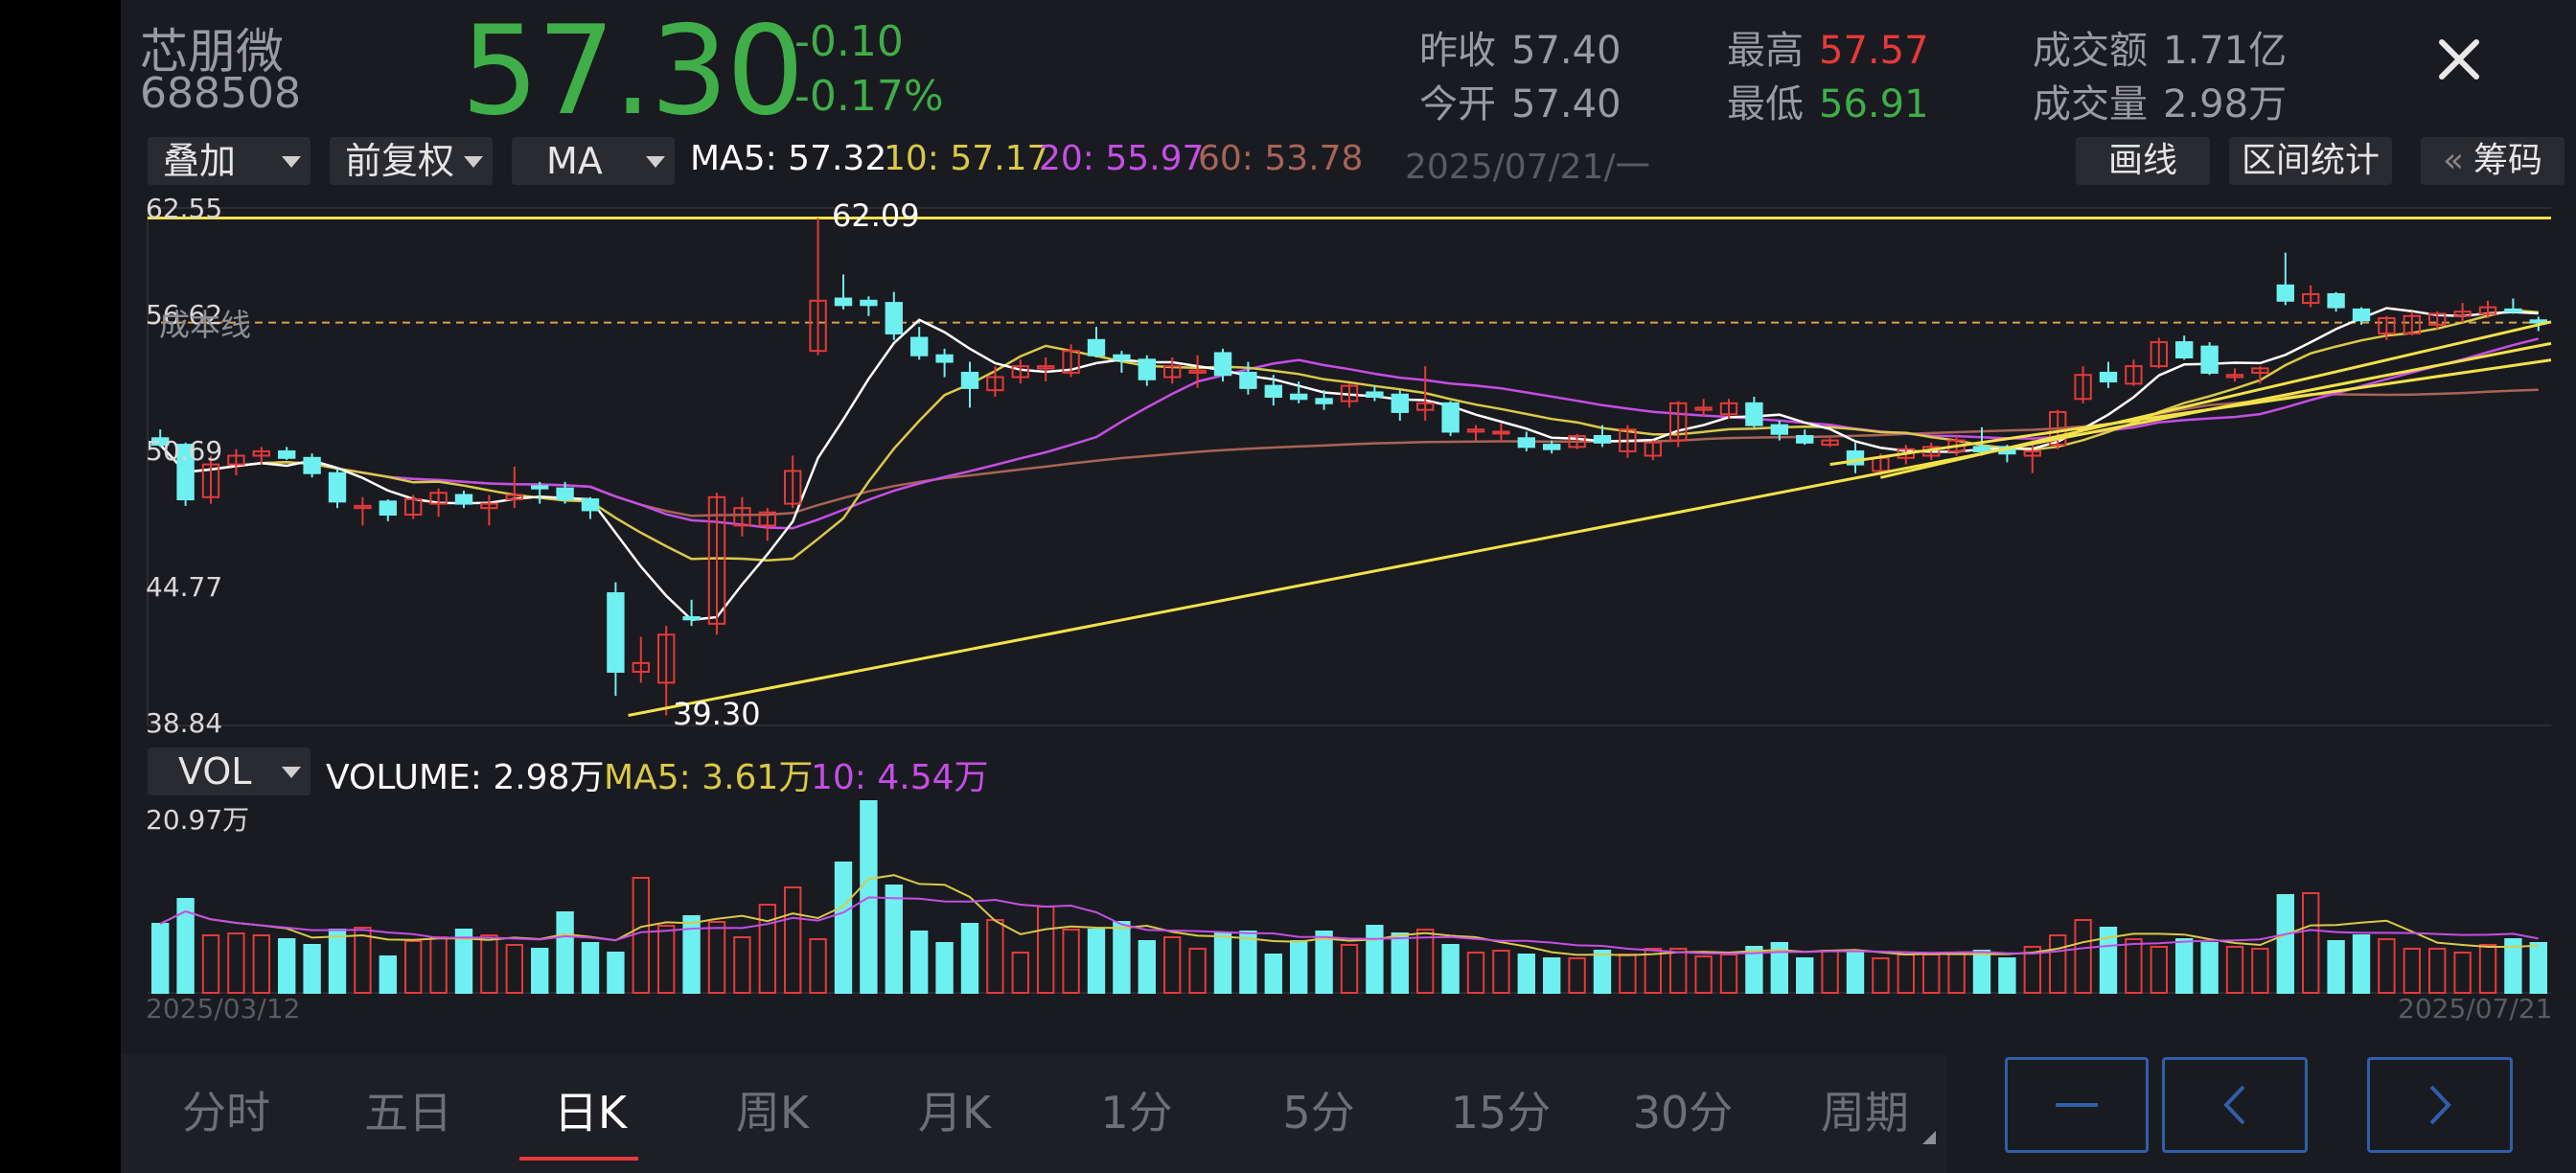 The height and width of the screenshot is (1173, 2576). Describe the element at coordinates (229, 771) in the screenshot. I see `volume-indicator-dropdown: VOL` at that location.